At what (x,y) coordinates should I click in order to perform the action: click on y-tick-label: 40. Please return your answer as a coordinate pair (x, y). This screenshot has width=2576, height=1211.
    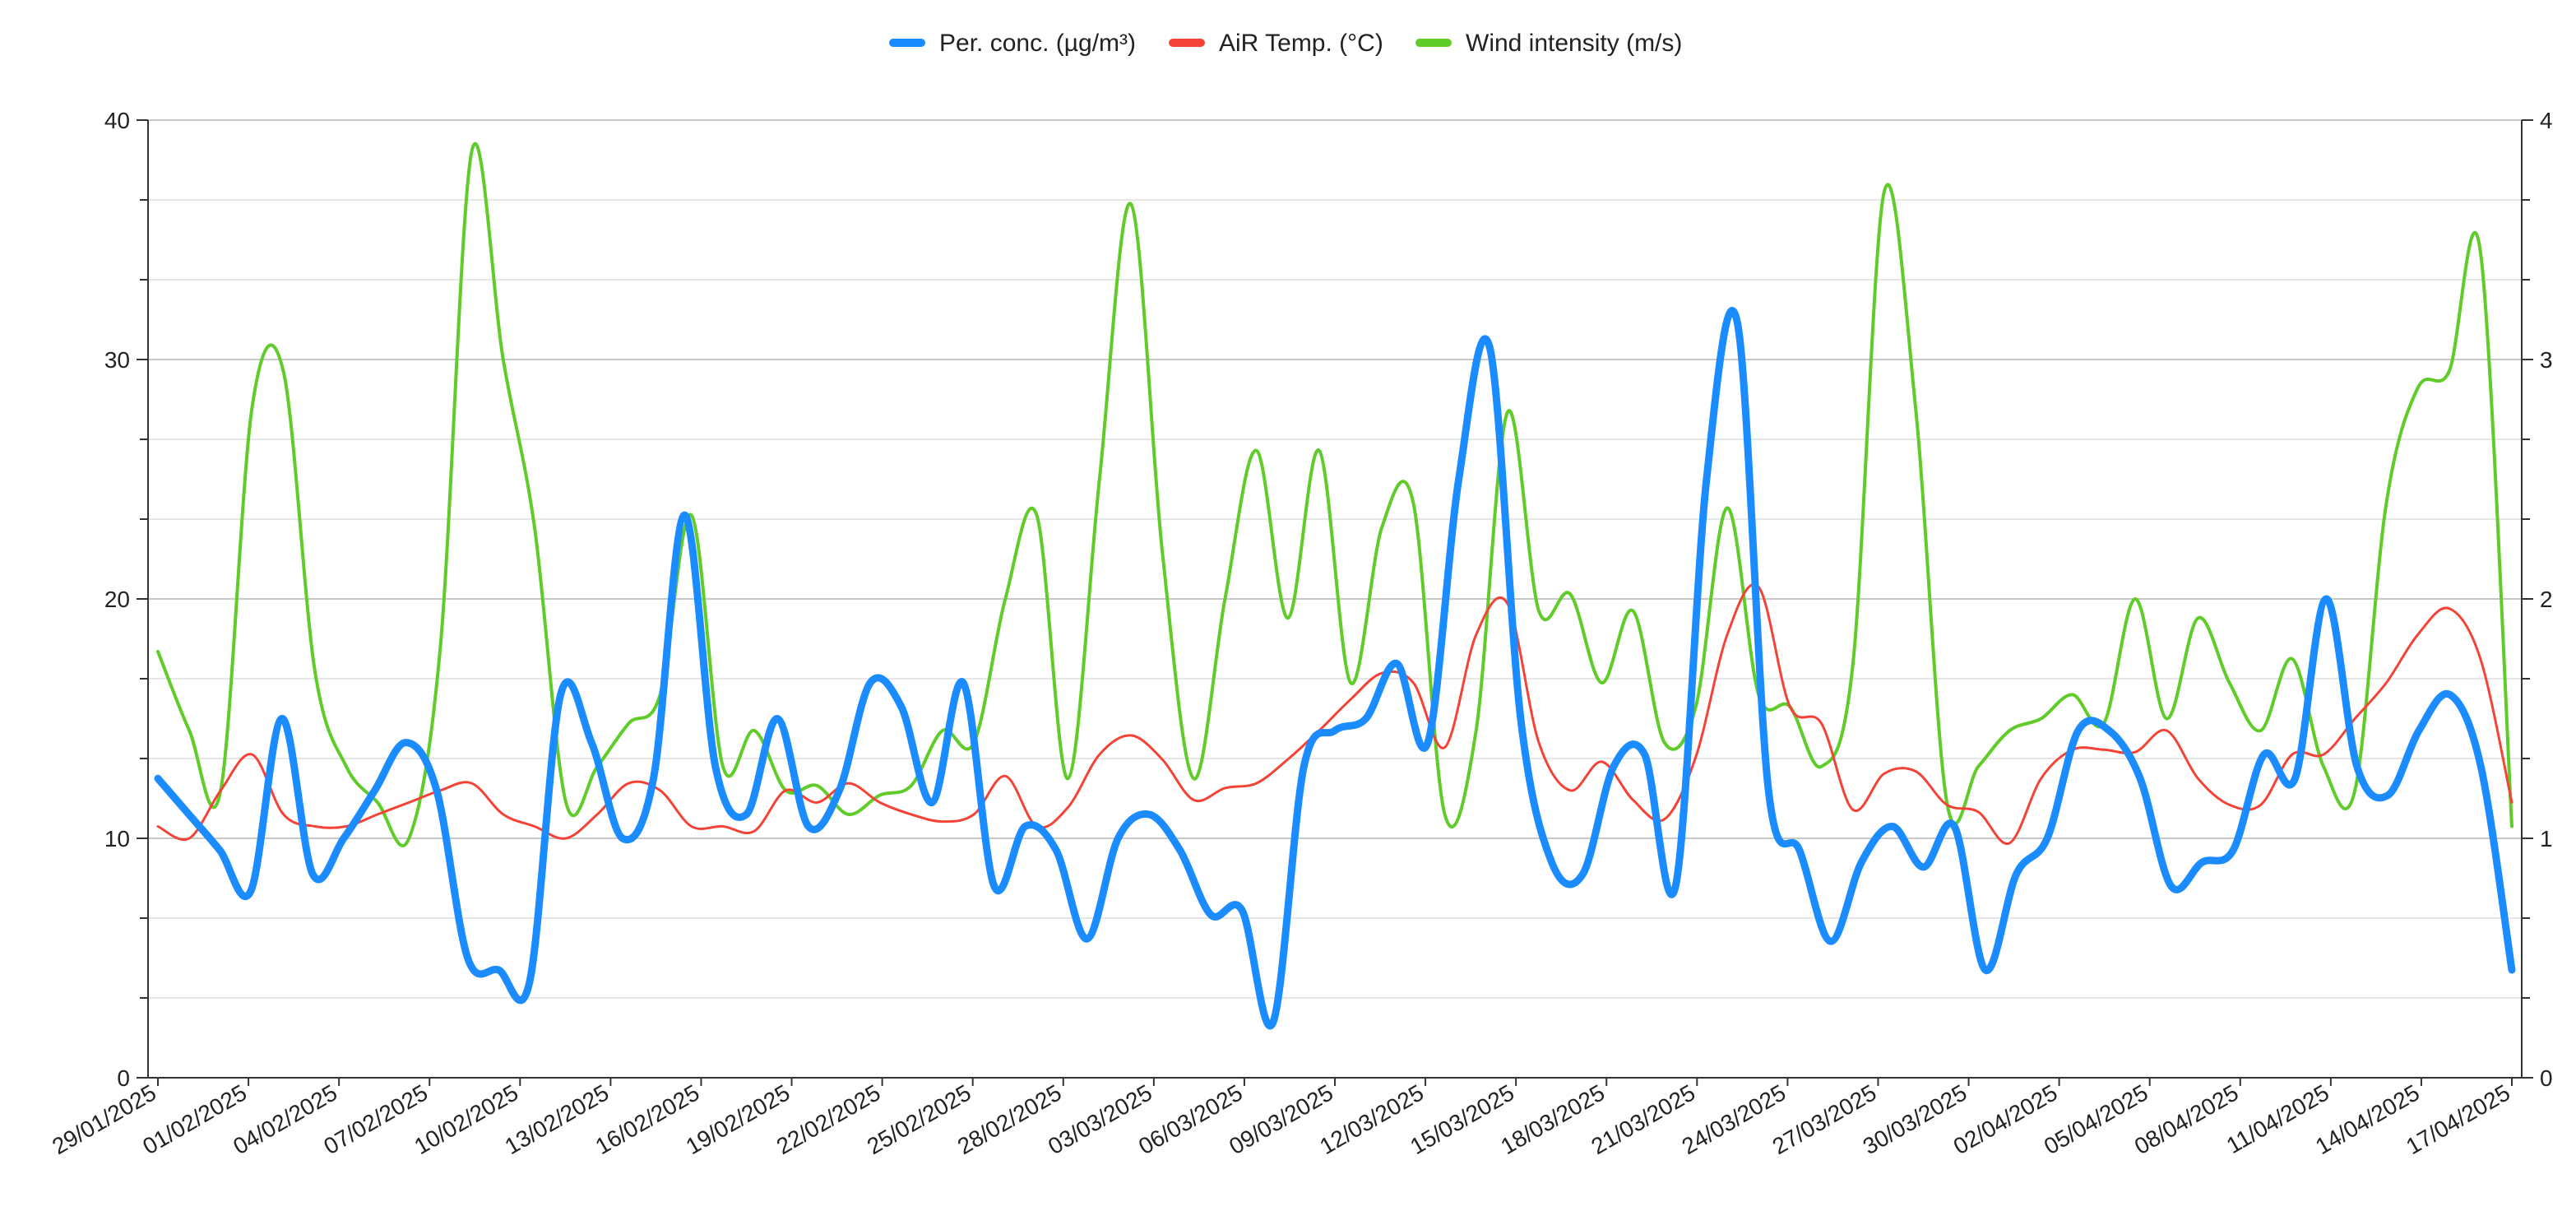
    Looking at the image, I should click on (117, 120).